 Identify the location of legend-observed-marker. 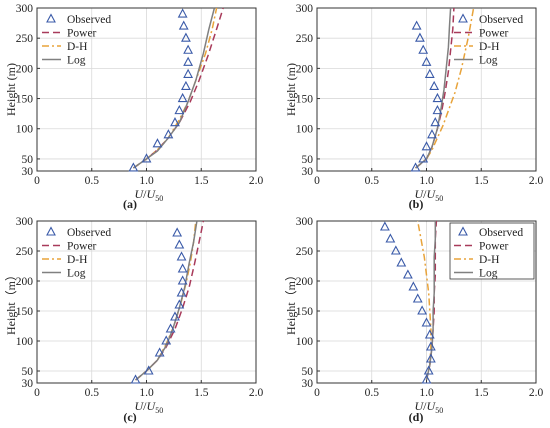
(51, 231).